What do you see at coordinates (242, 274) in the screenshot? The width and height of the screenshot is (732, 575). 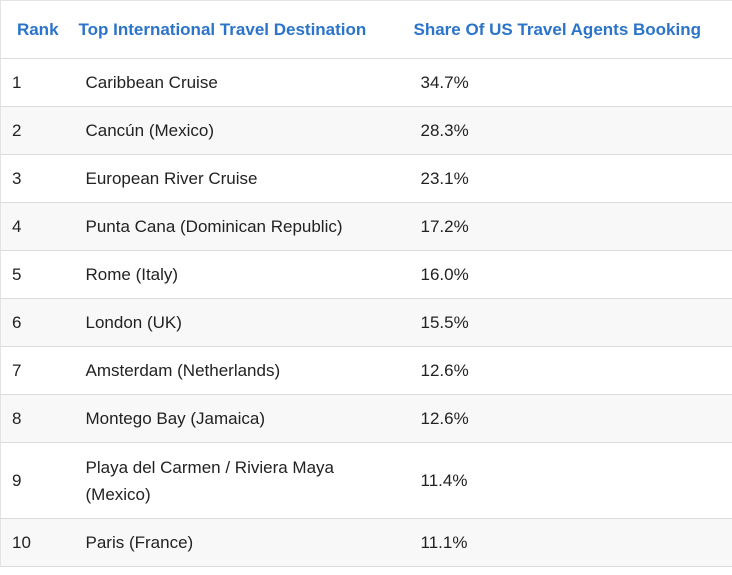 I see `destination-cell: Rome (Italy)` at bounding box center [242, 274].